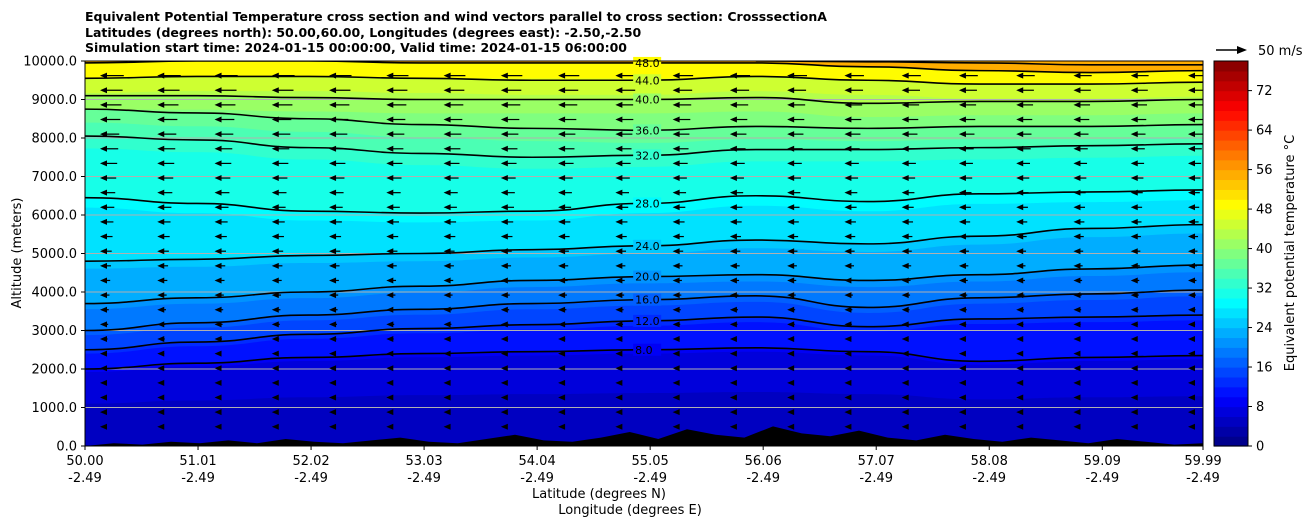 This screenshot has width=1308, height=526. I want to click on x-tick-label-lat: 56.06, so click(763, 461).